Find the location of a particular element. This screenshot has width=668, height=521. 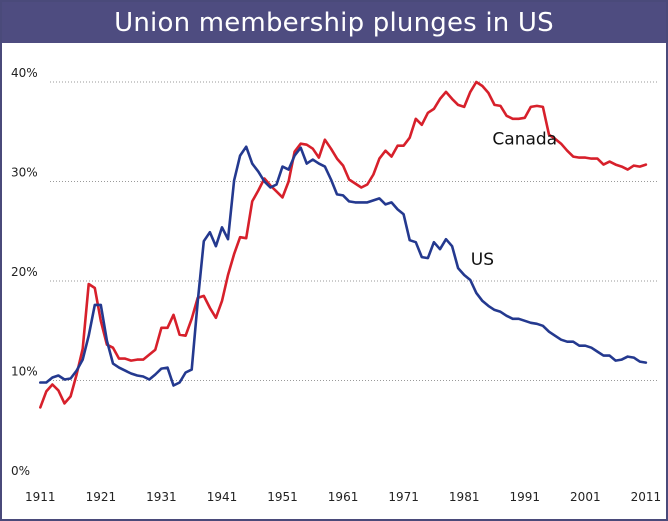

y-tick-label: 40% is located at coordinates (24, 73).